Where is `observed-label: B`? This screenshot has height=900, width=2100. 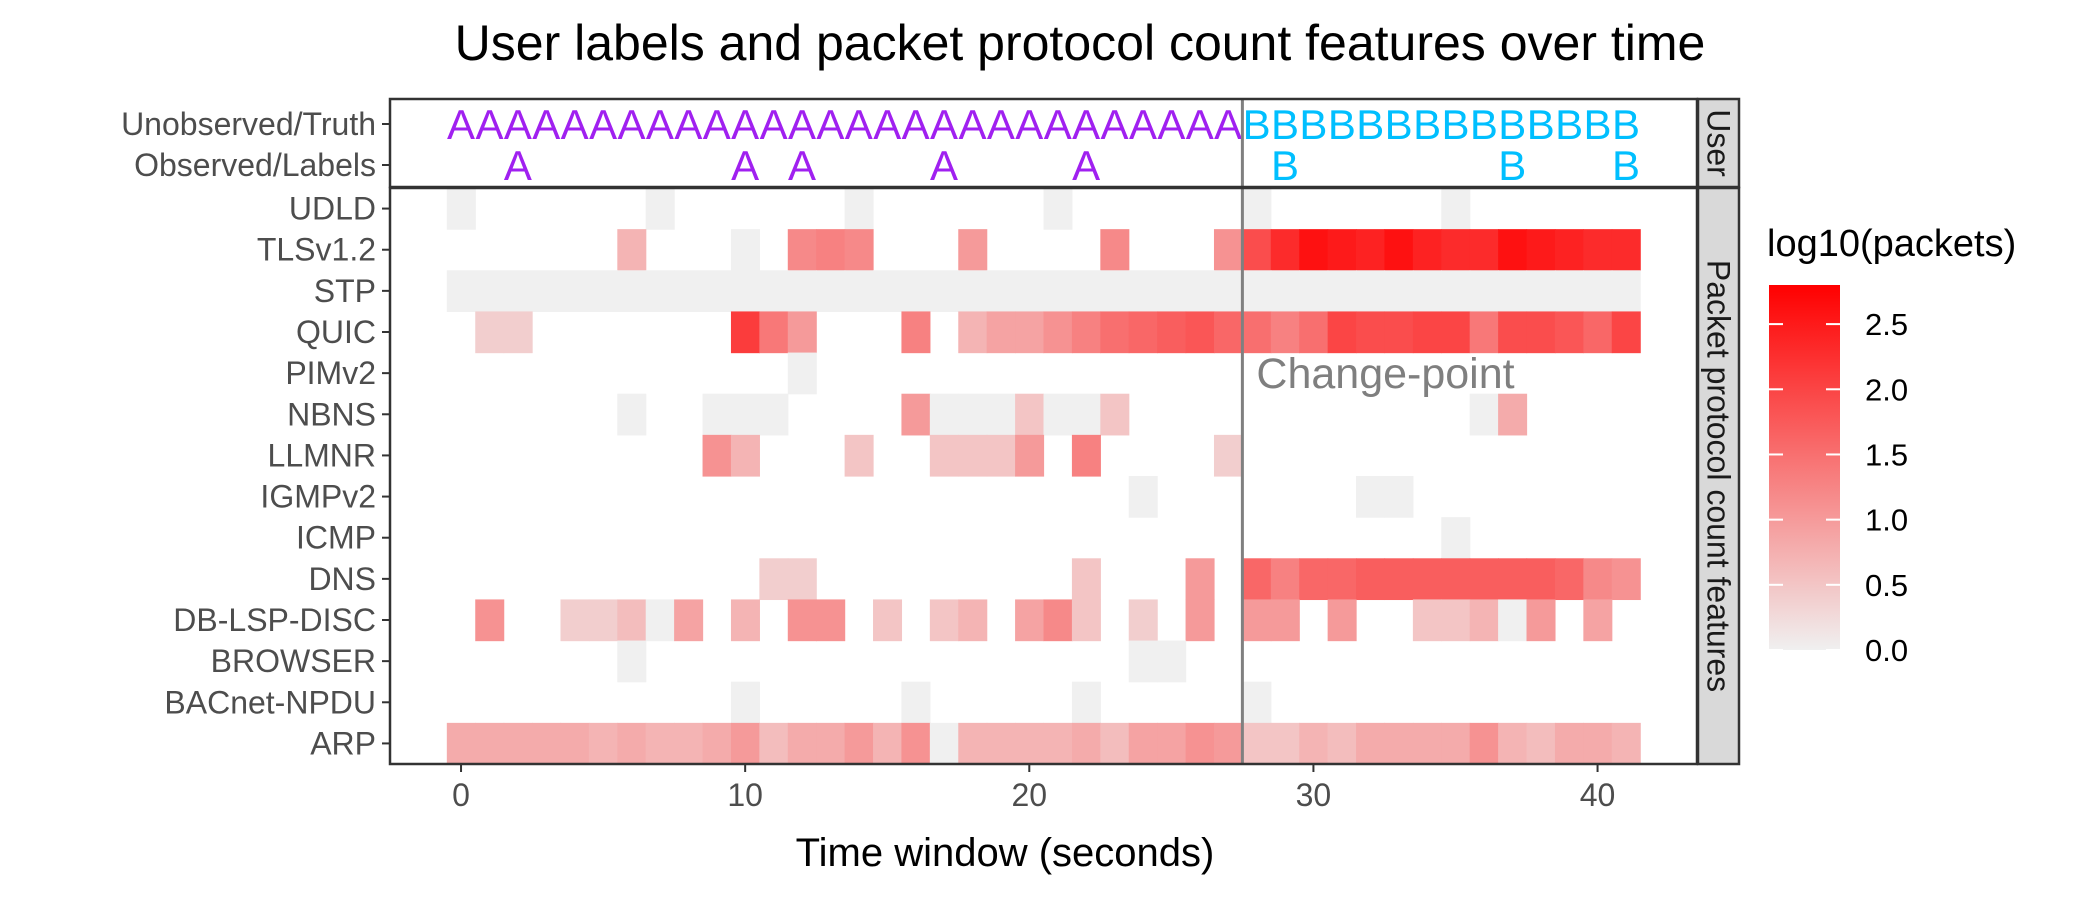
observed-label: B is located at coordinates (1626, 165).